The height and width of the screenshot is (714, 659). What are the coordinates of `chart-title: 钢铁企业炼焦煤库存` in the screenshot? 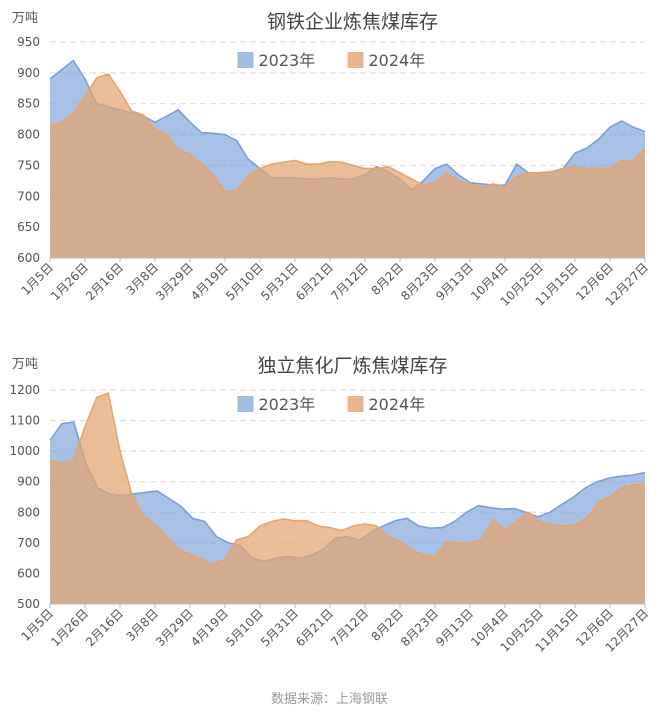 It's located at (352, 22).